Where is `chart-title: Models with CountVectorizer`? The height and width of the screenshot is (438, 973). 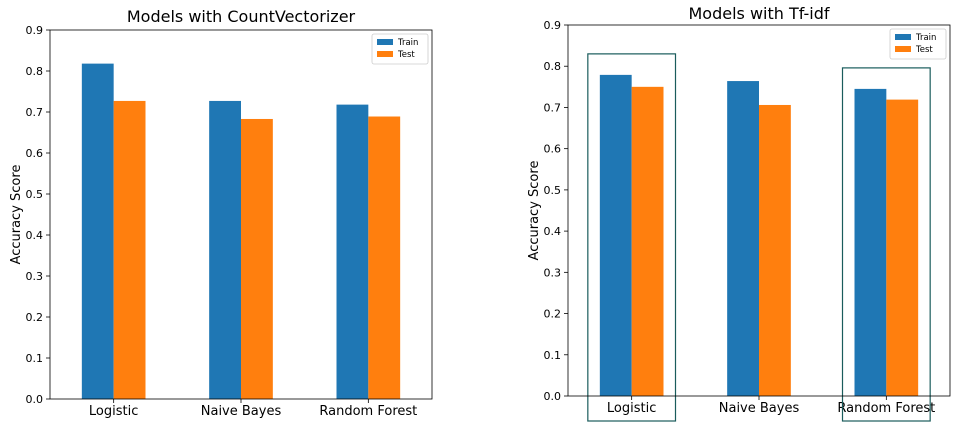 chart-title: Models with CountVectorizer is located at coordinates (241, 16).